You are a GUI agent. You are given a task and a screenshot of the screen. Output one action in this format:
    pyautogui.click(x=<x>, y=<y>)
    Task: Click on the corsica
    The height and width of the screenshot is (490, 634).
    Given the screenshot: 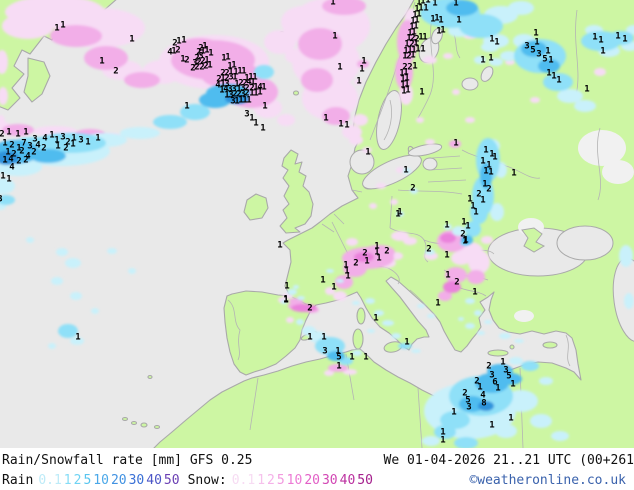 What is the action you would take?
    pyautogui.click(x=361, y=316)
    